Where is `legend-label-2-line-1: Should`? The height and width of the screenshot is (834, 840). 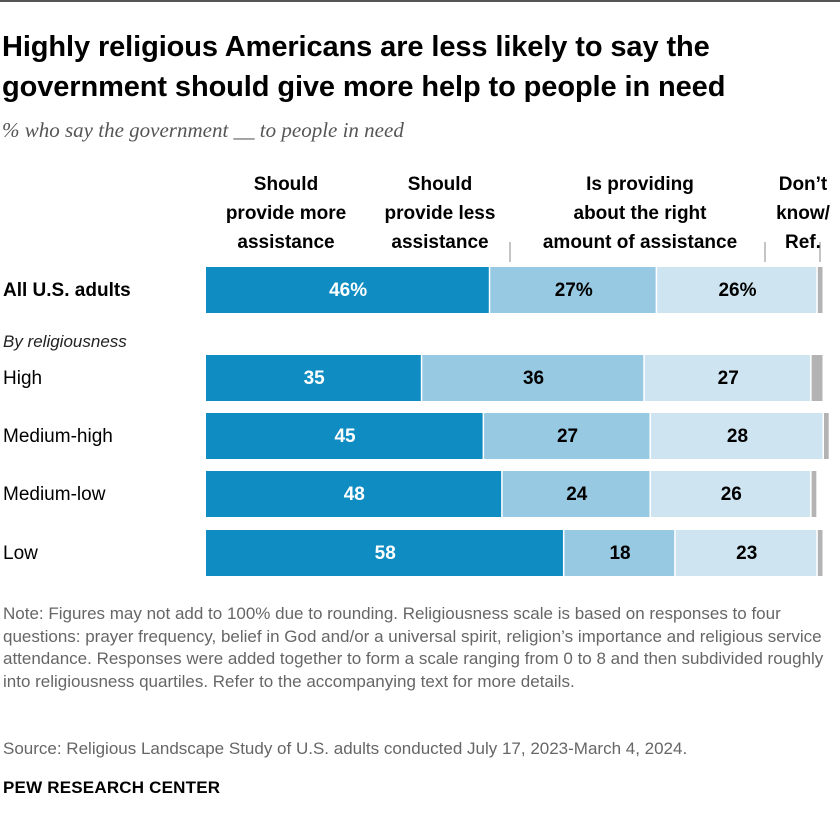
legend-label-2-line-1: Should is located at coordinates (440, 184).